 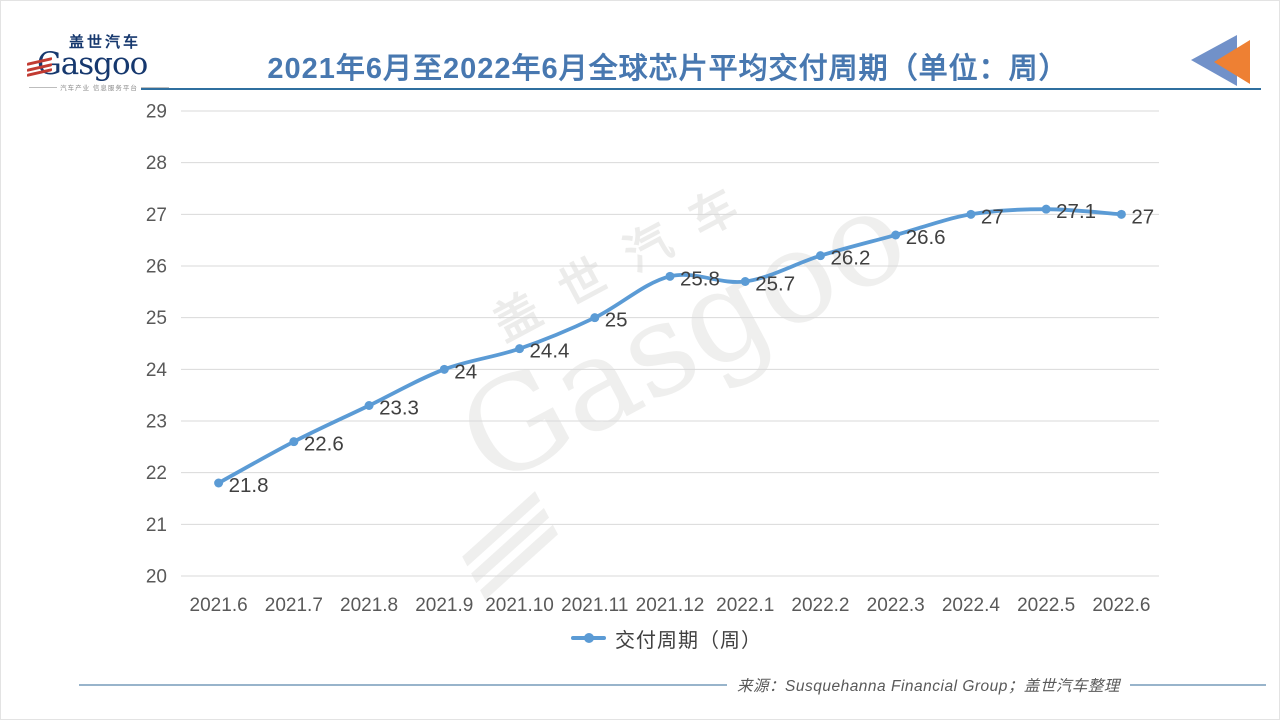 I want to click on source-text: 来源：Susquehanna Financial Group；盖世汽车整理, so click(x=928, y=686).